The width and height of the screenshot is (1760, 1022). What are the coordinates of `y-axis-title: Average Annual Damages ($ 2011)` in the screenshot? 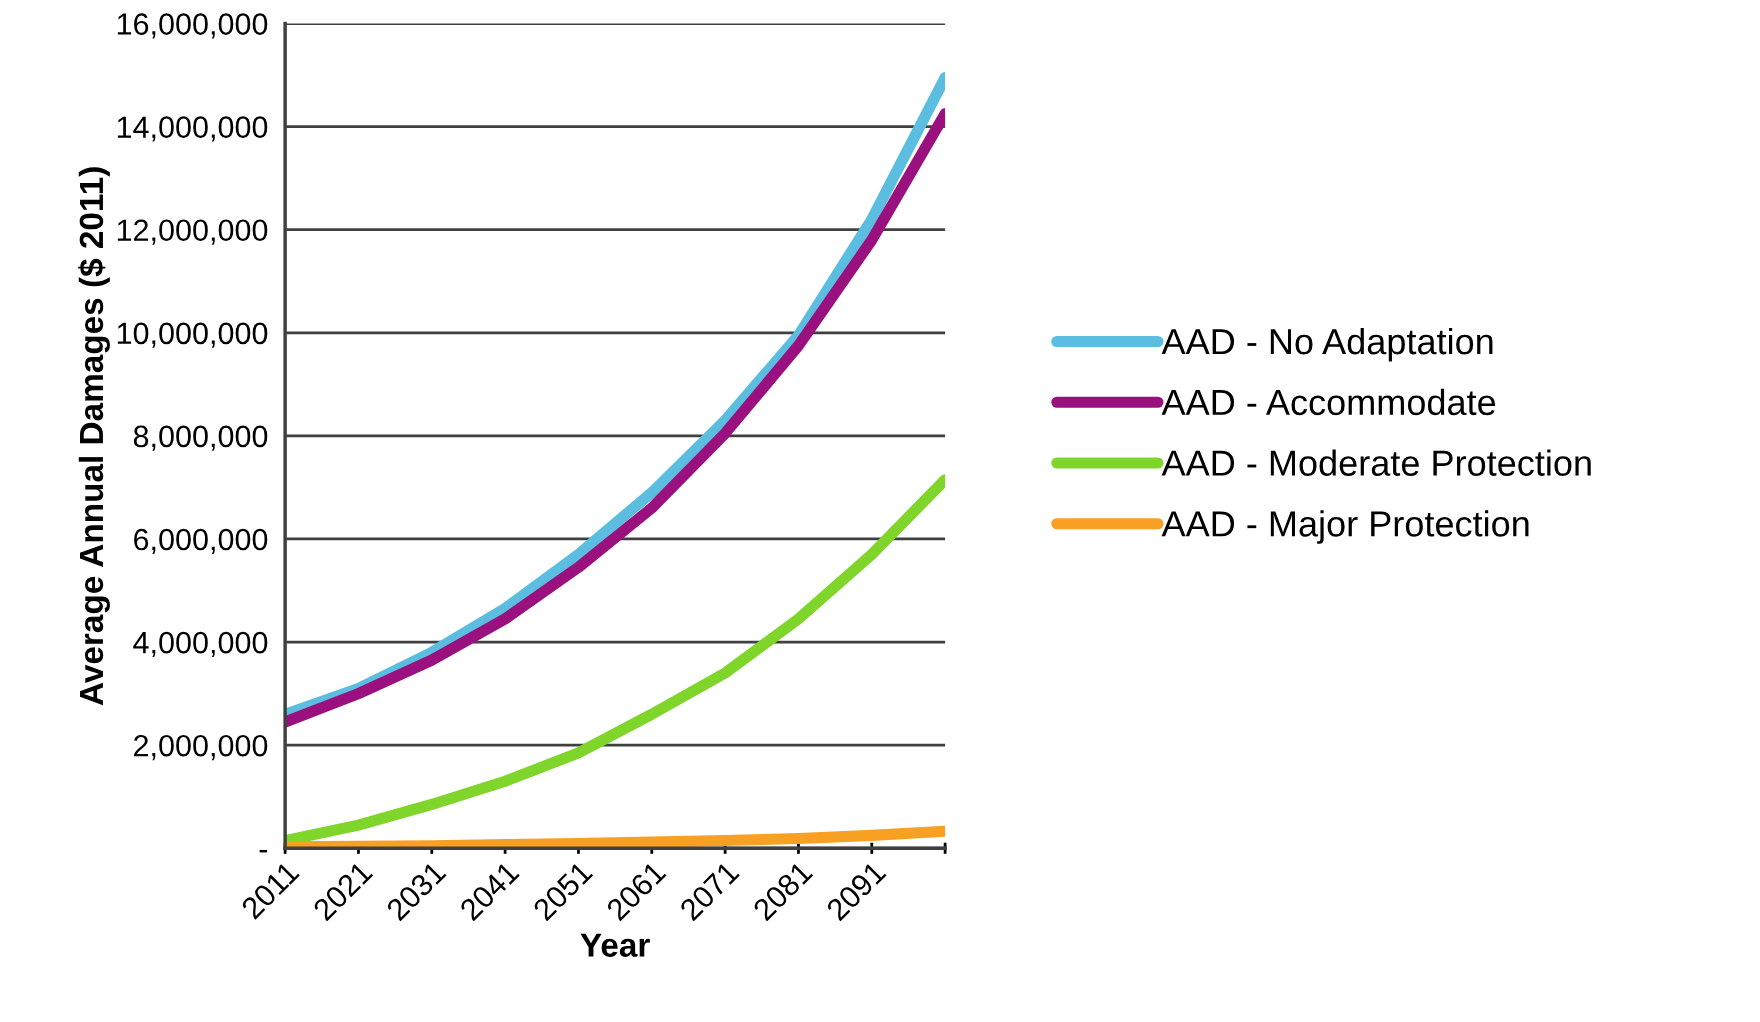 It's located at (94, 436).